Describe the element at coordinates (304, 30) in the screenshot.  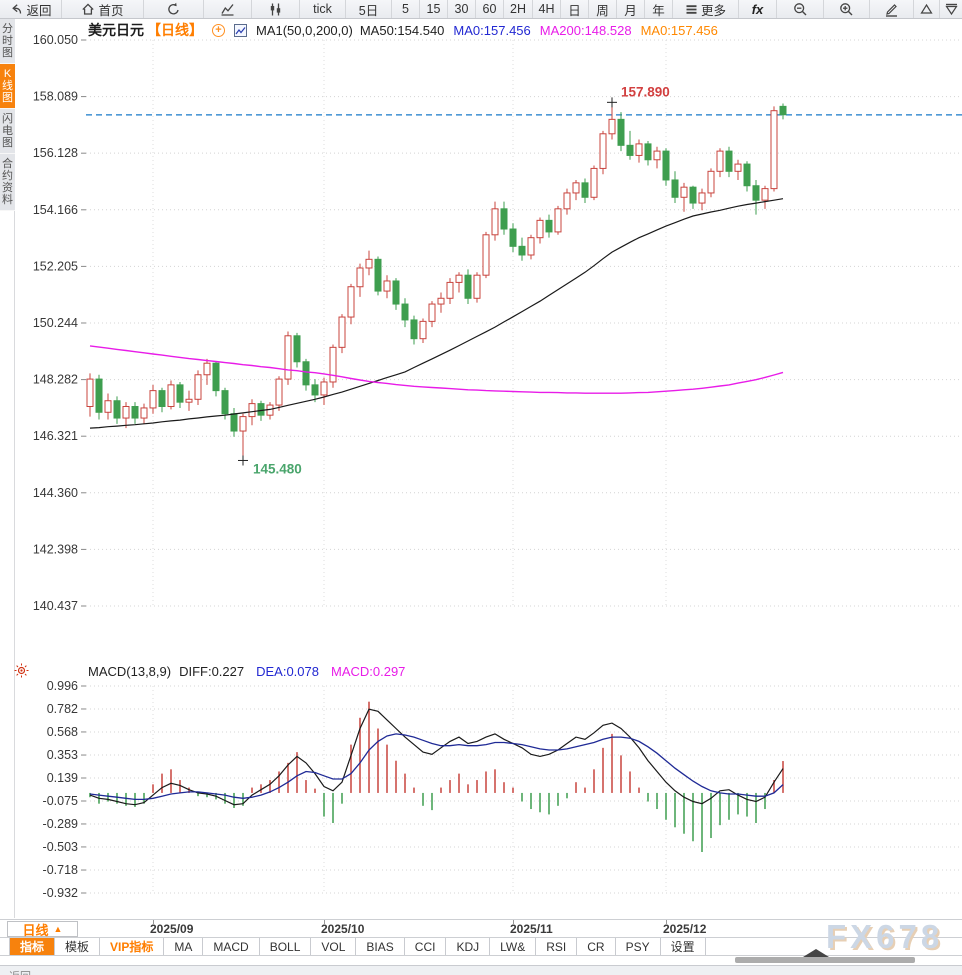
I see `ma-settings: MA1(50,0,200,0)` at that location.